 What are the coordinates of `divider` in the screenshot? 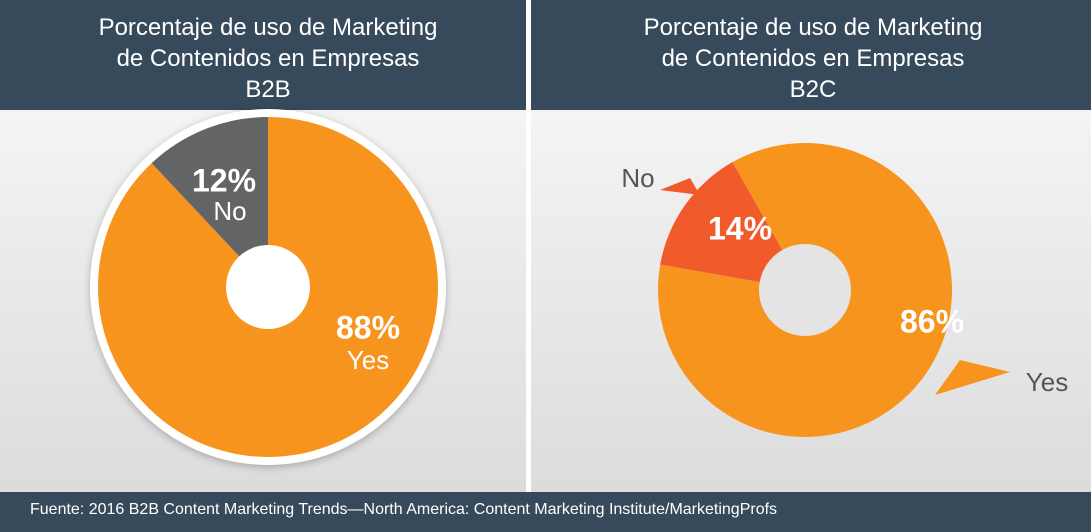 It's located at (528, 246).